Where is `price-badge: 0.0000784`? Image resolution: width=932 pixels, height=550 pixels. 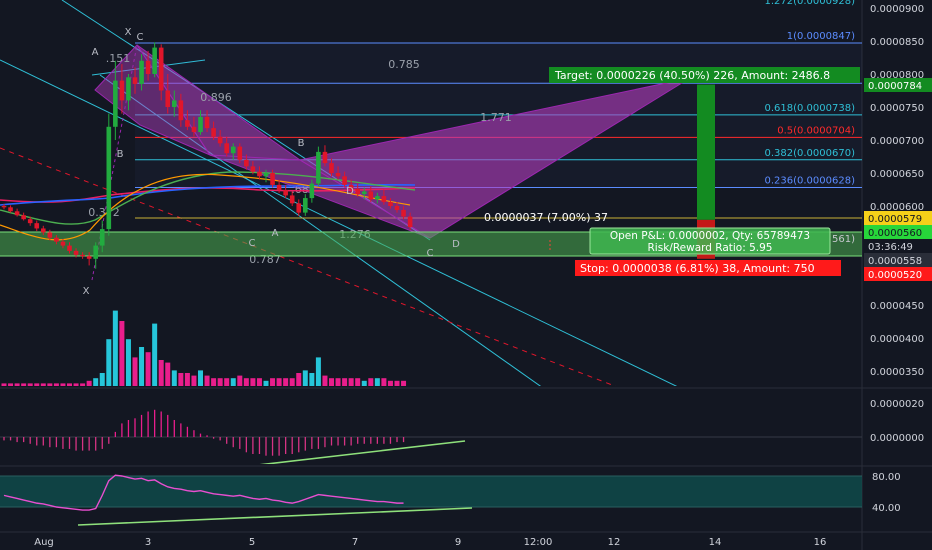 price-badge: 0.0000784 is located at coordinates (895, 86).